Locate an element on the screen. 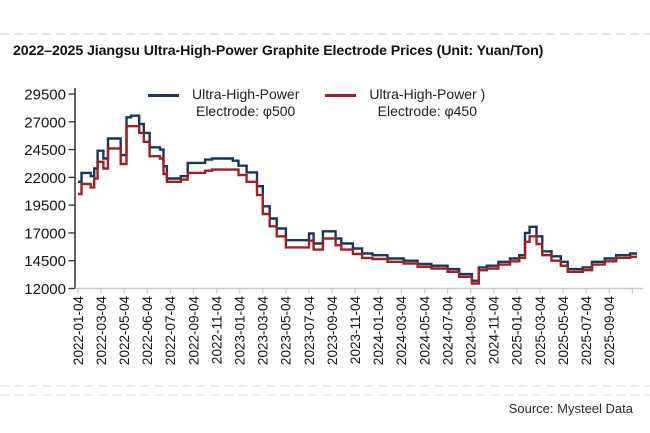 The height and width of the screenshot is (433, 650). x-tick-label: 2023-01-04 is located at coordinates (240, 331).